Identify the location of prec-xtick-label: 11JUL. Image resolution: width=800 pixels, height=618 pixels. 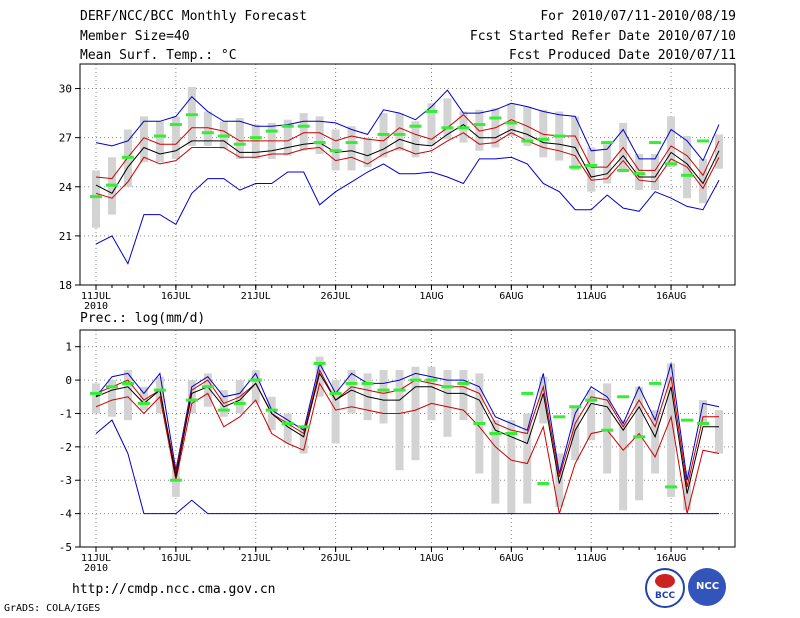
(96, 558).